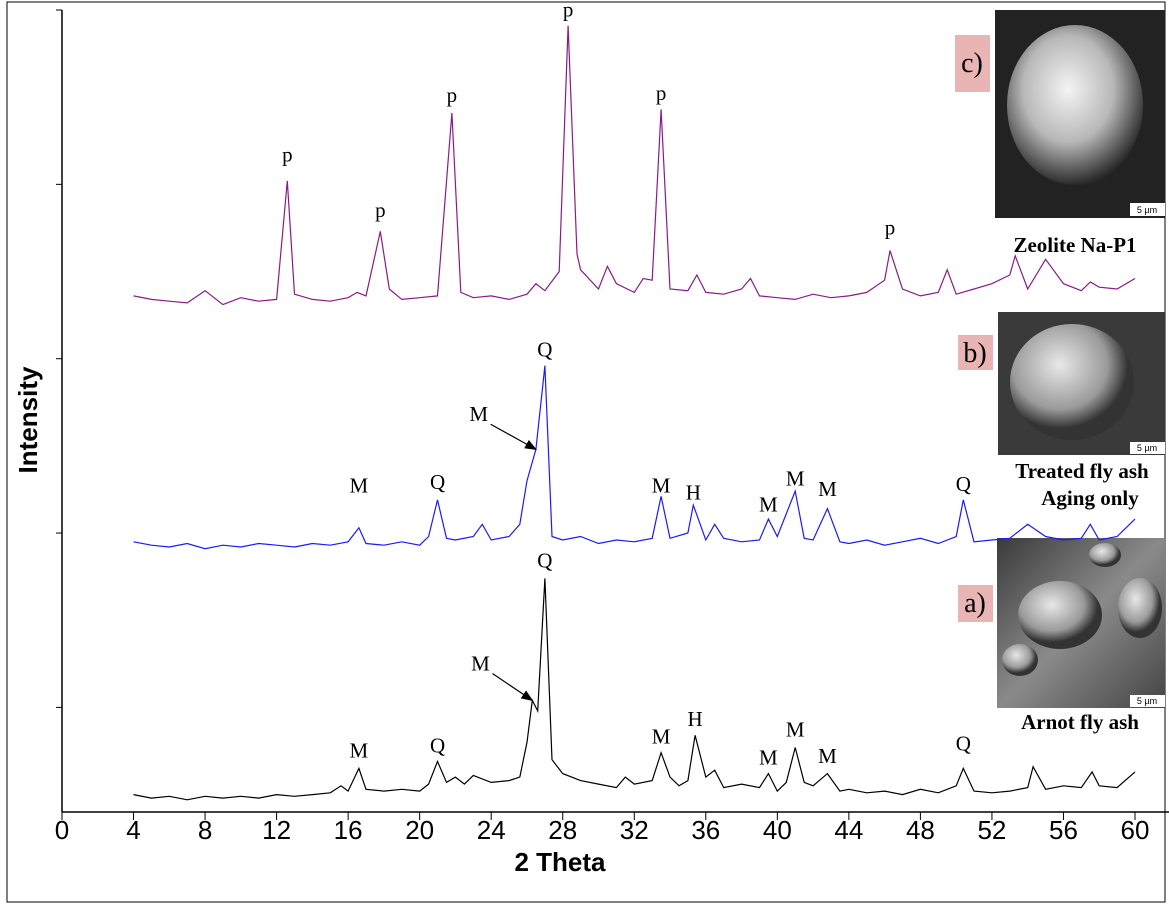 This screenshot has width=1169, height=905. I want to click on inset: c) 5 µm Zeolite Na-P1, so click(1060, 133).